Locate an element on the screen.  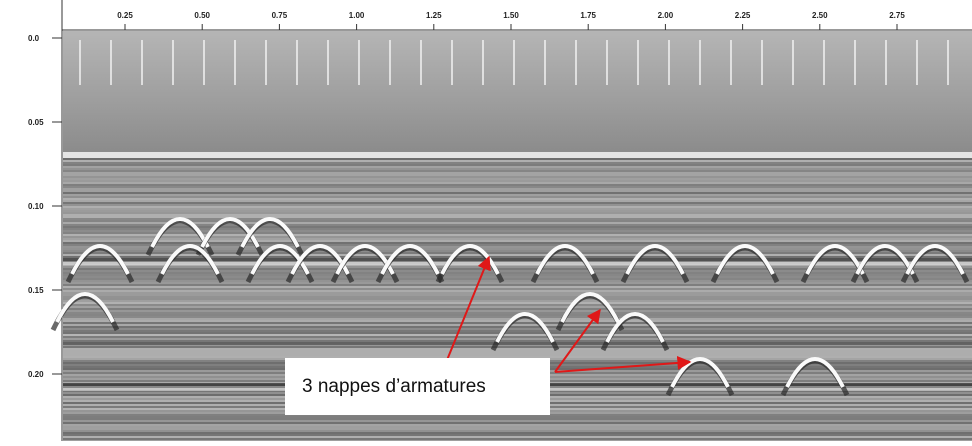
left-tick-label: 0.10 is located at coordinates (36, 206).